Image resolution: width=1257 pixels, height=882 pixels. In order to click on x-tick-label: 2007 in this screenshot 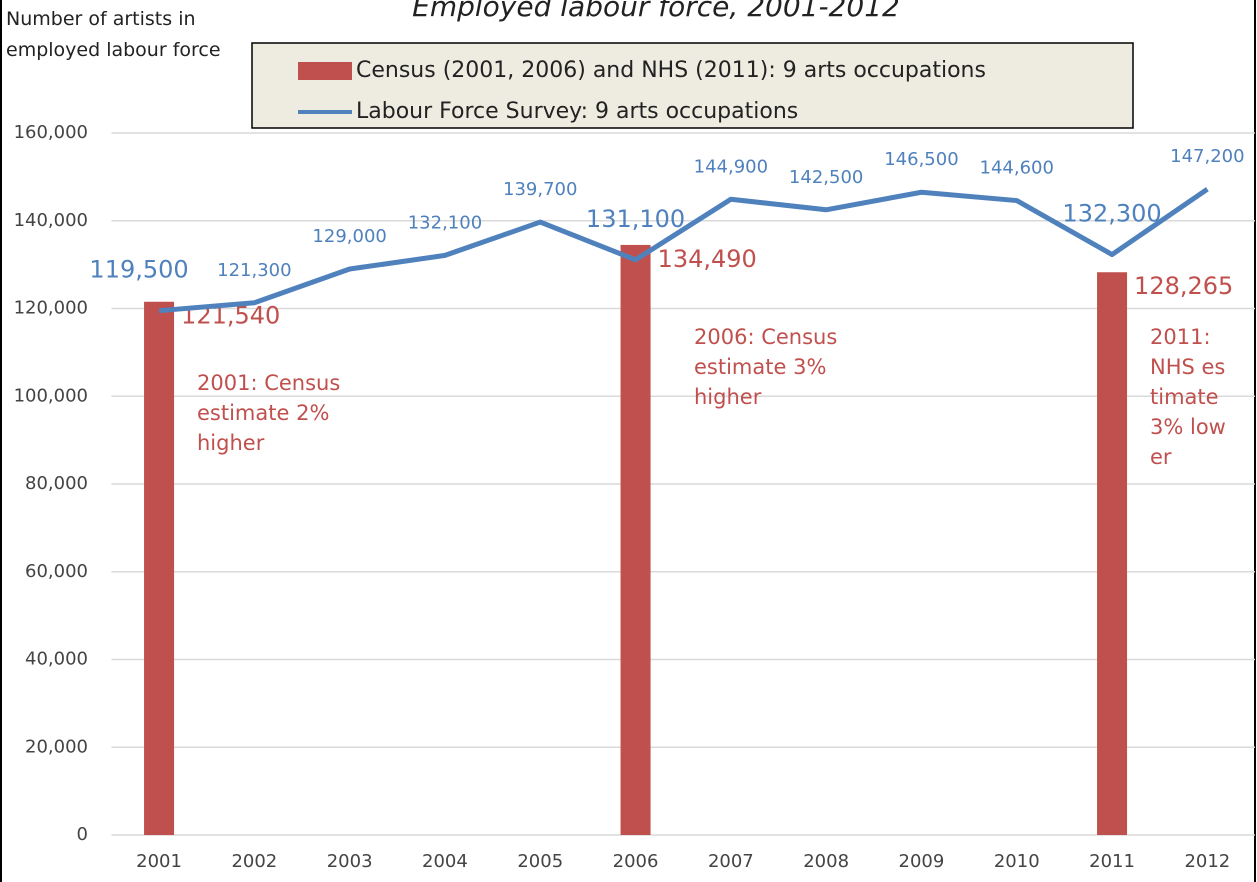, I will do `click(731, 861)`.